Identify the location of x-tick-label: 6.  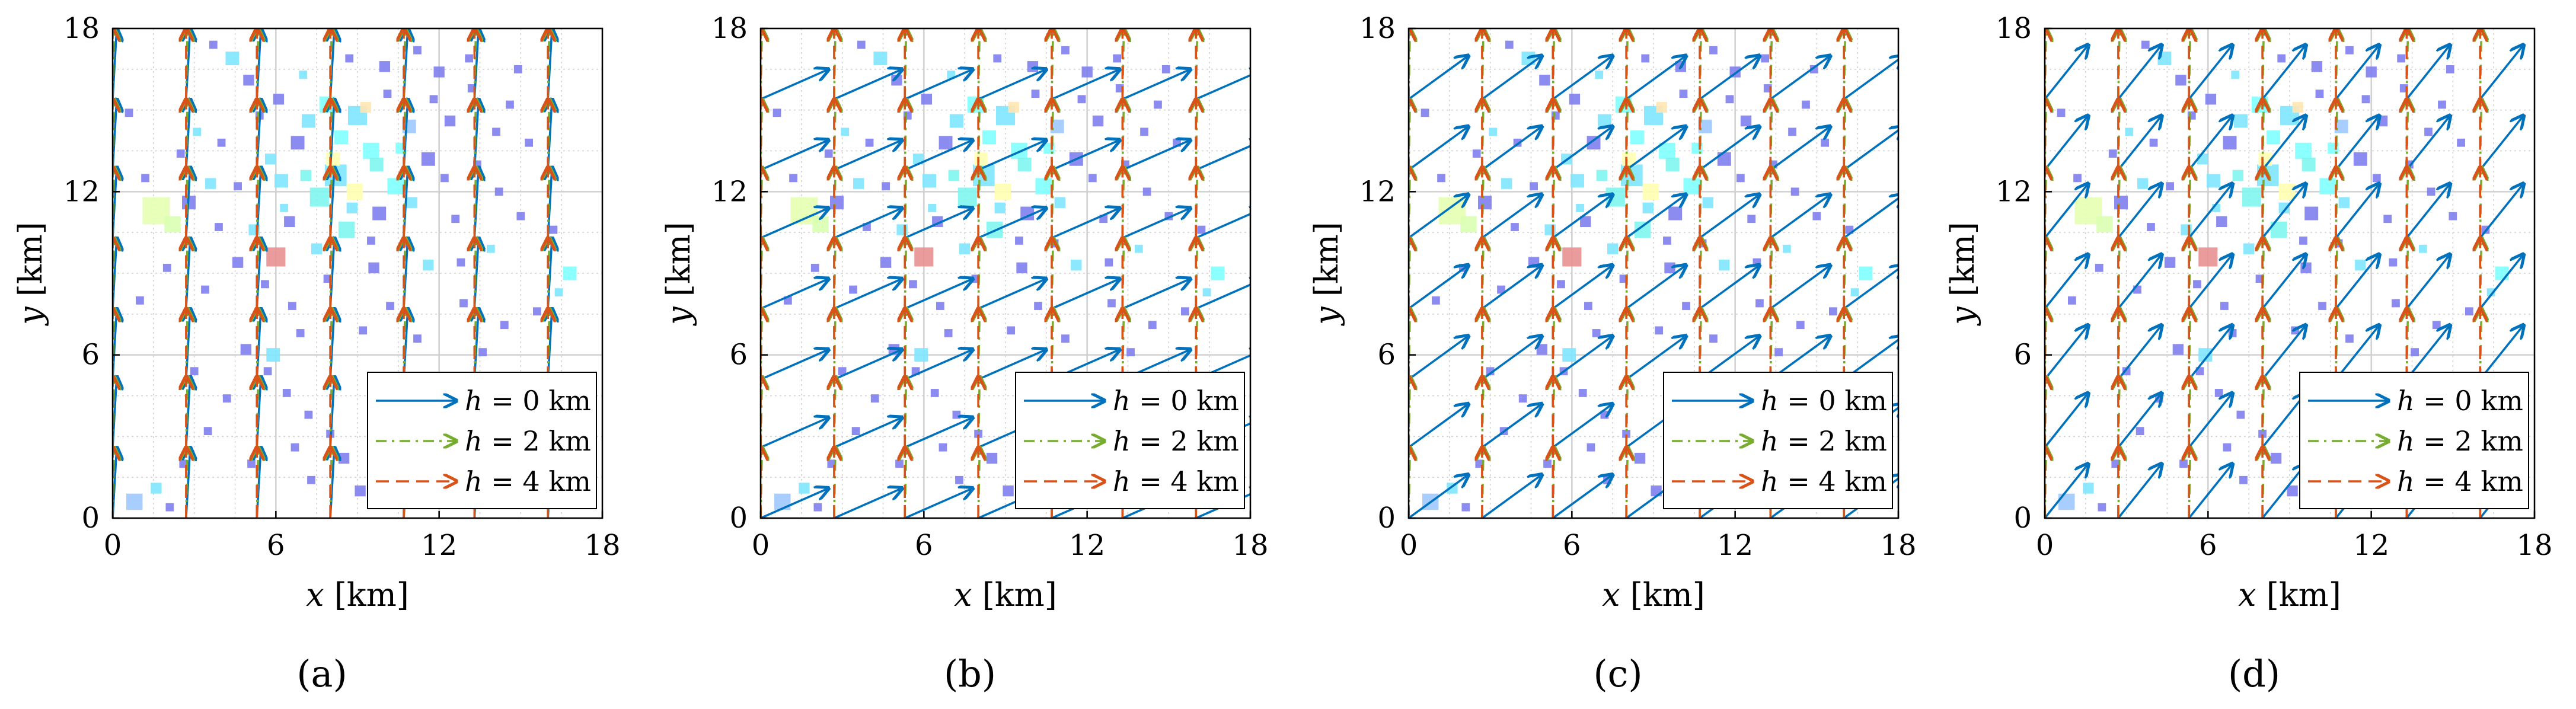
(924, 545).